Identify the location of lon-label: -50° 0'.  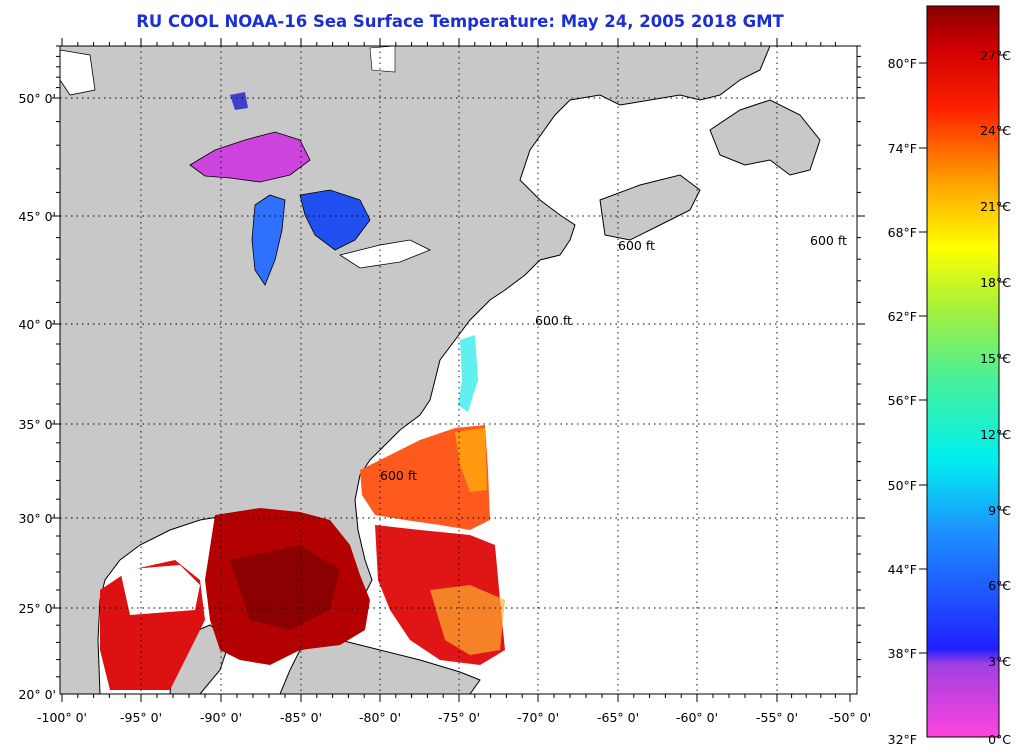
(850, 717).